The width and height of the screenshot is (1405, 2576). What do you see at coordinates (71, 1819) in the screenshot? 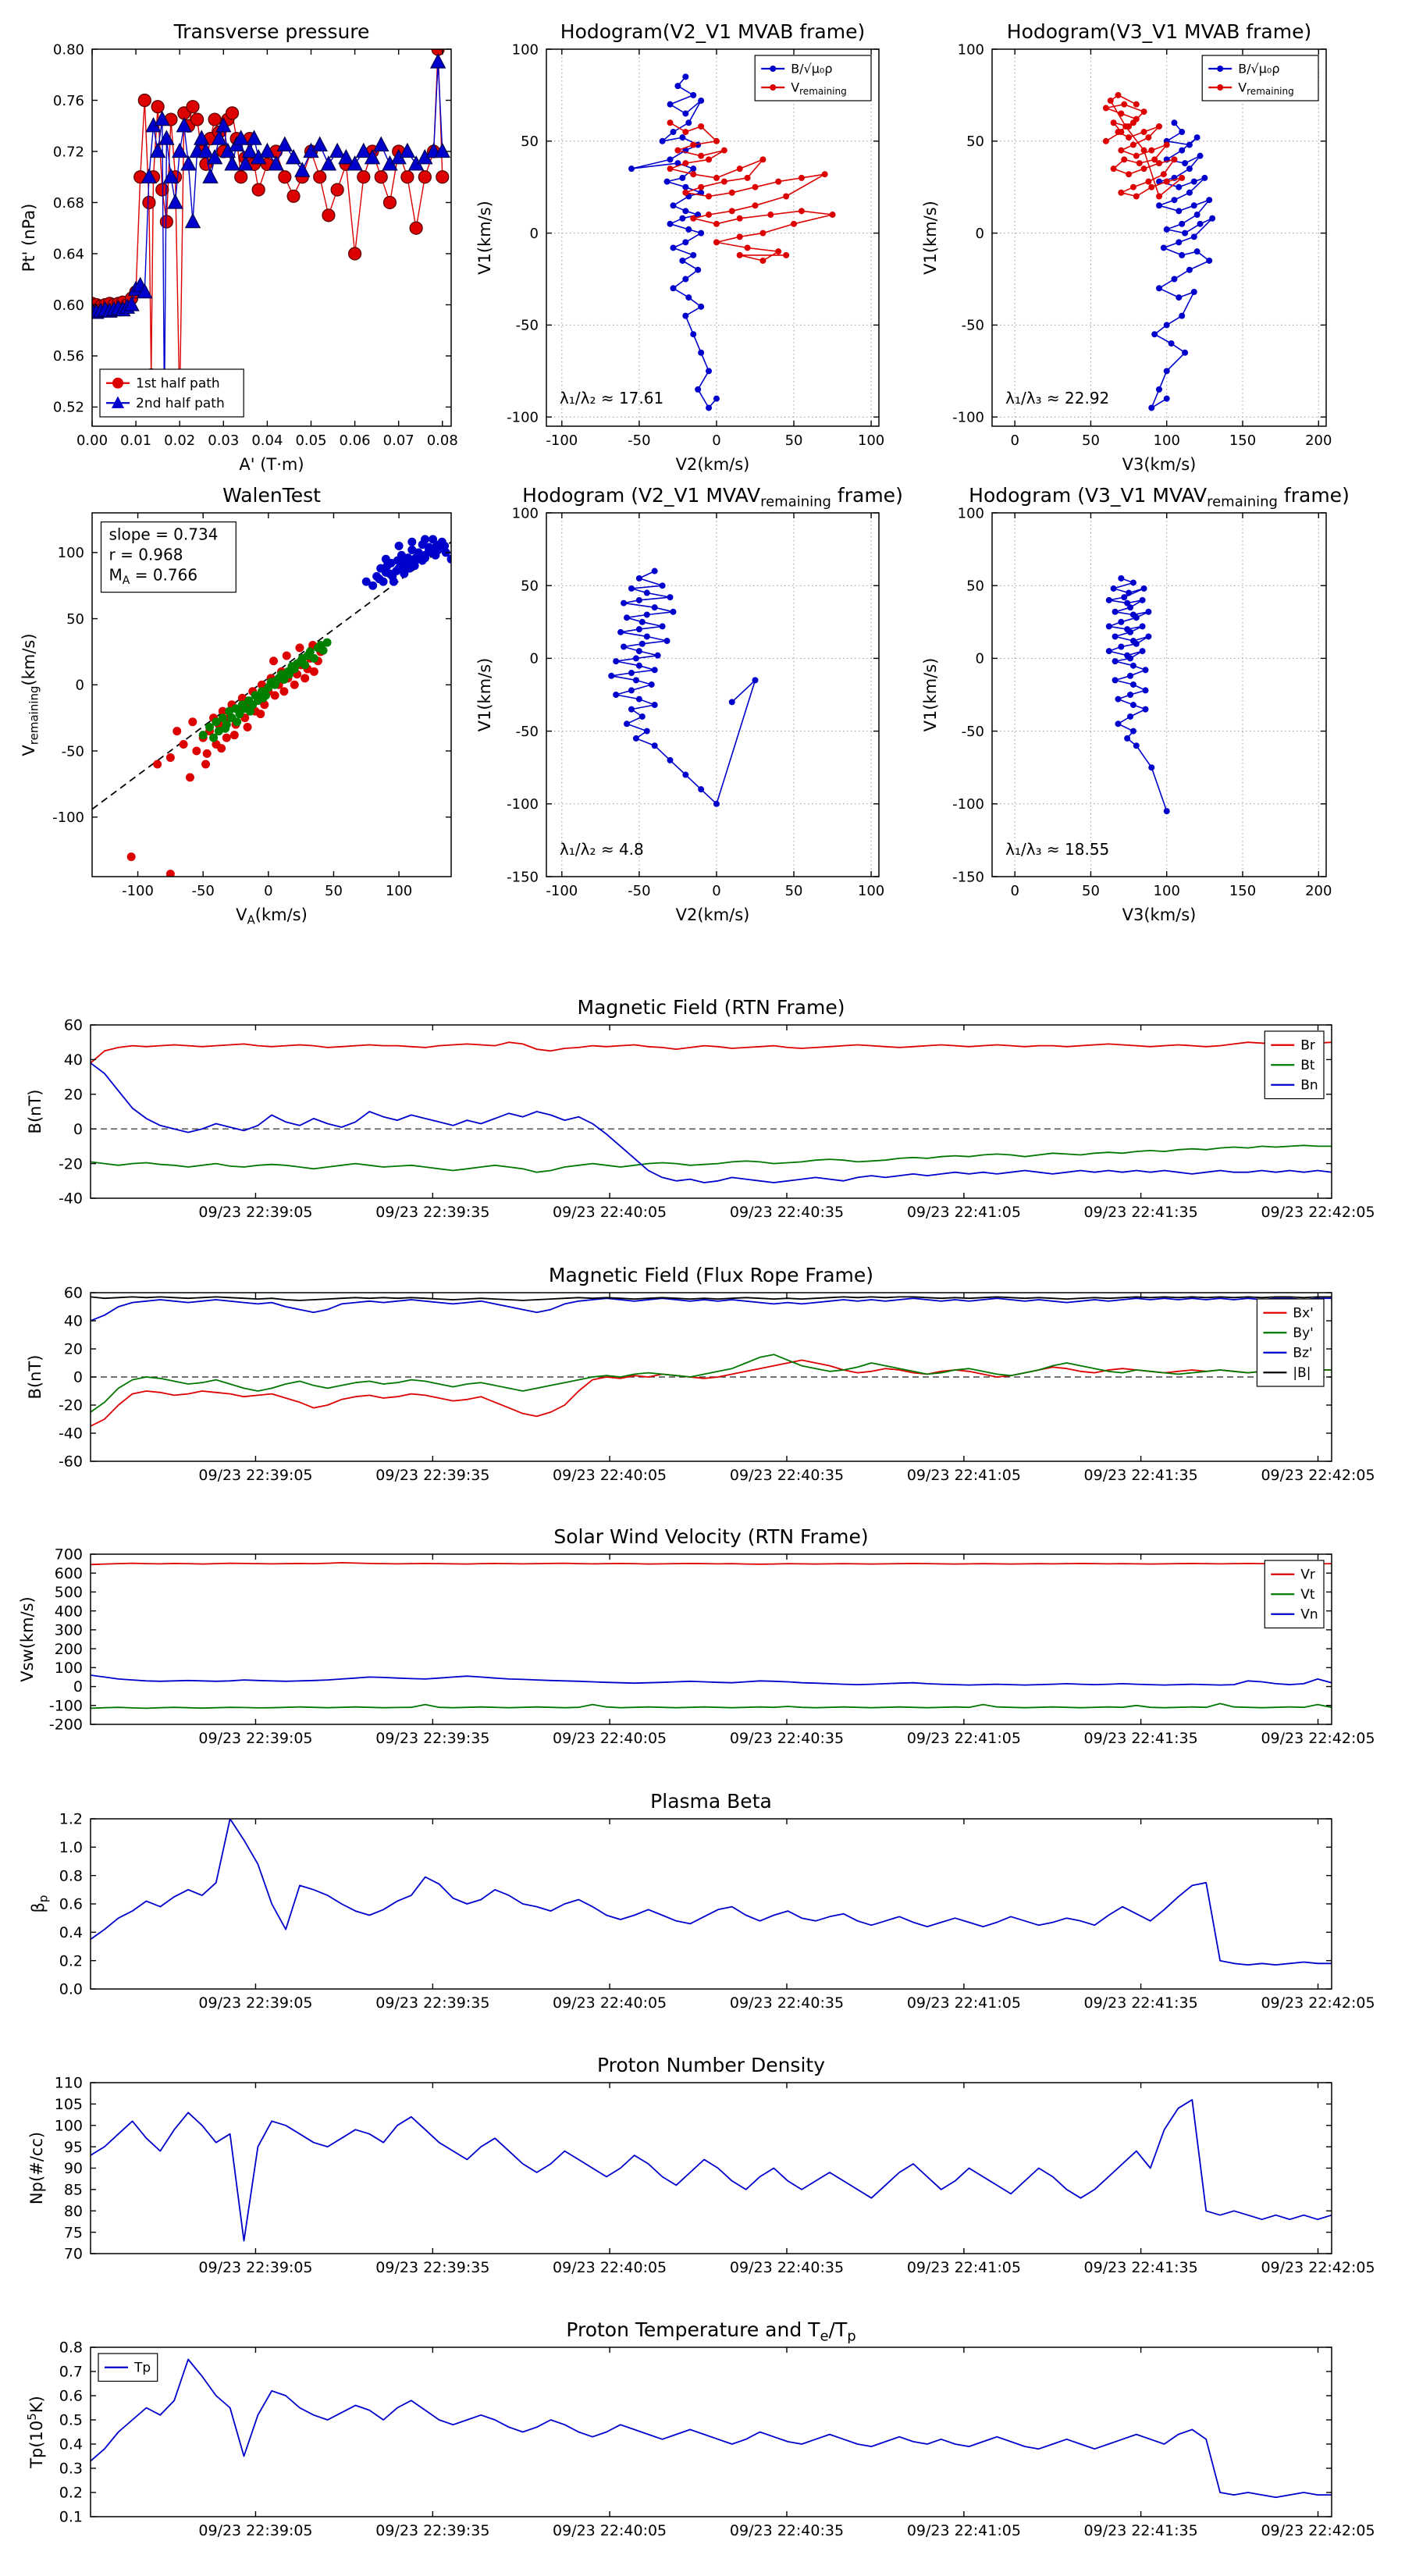
I see `svg-text: 1.2` at bounding box center [71, 1819].